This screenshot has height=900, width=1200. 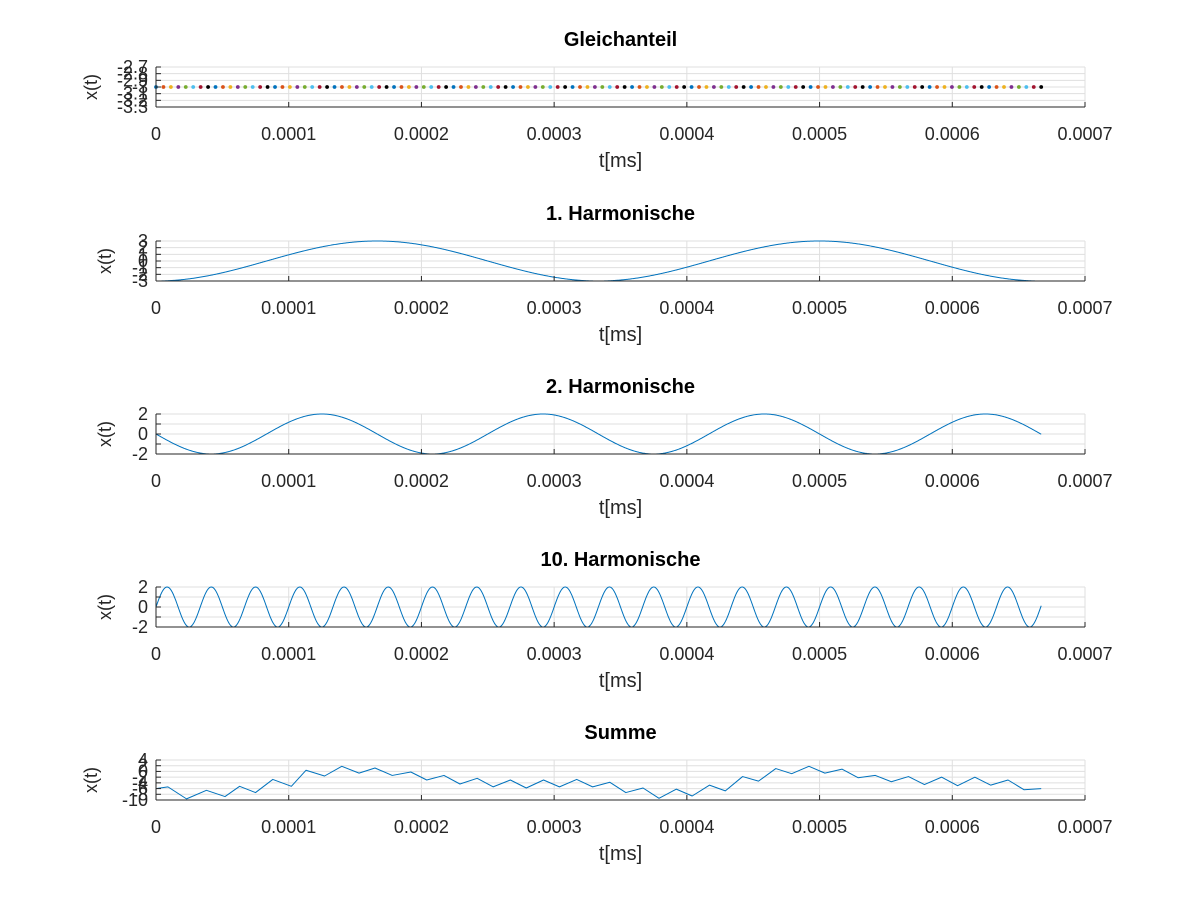 What do you see at coordinates (620, 780) in the screenshot?
I see `plot-area` at bounding box center [620, 780].